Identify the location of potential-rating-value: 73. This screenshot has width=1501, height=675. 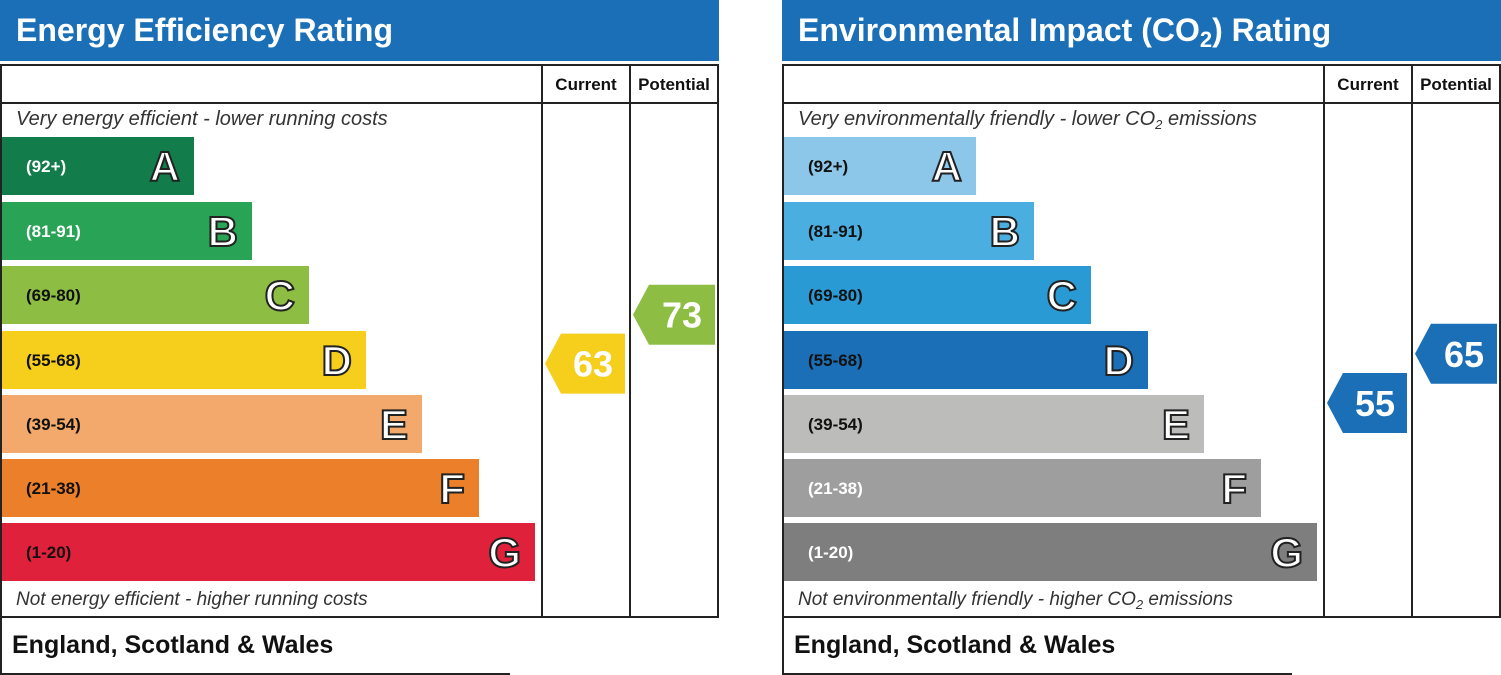
(682, 315).